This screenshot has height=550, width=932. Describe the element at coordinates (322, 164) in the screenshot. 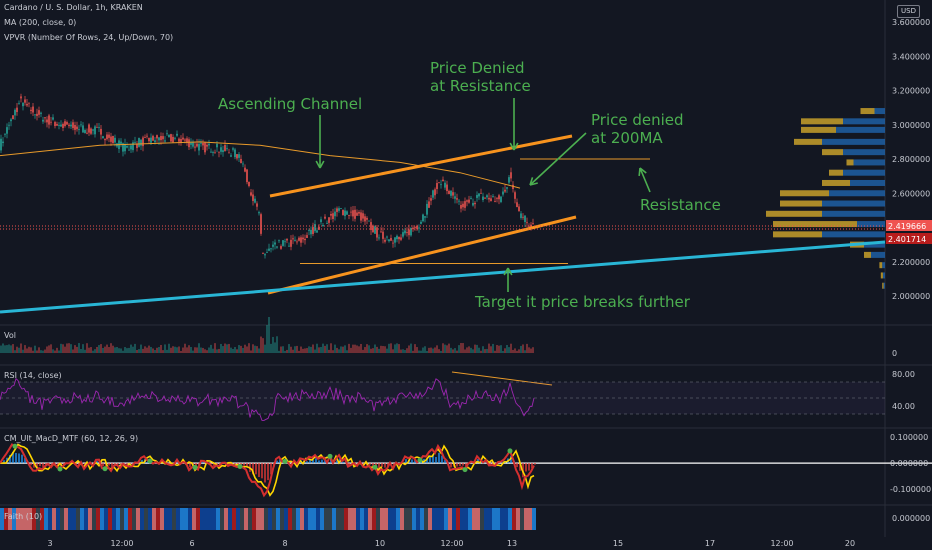

I see `annotation-arrowhead` at that location.